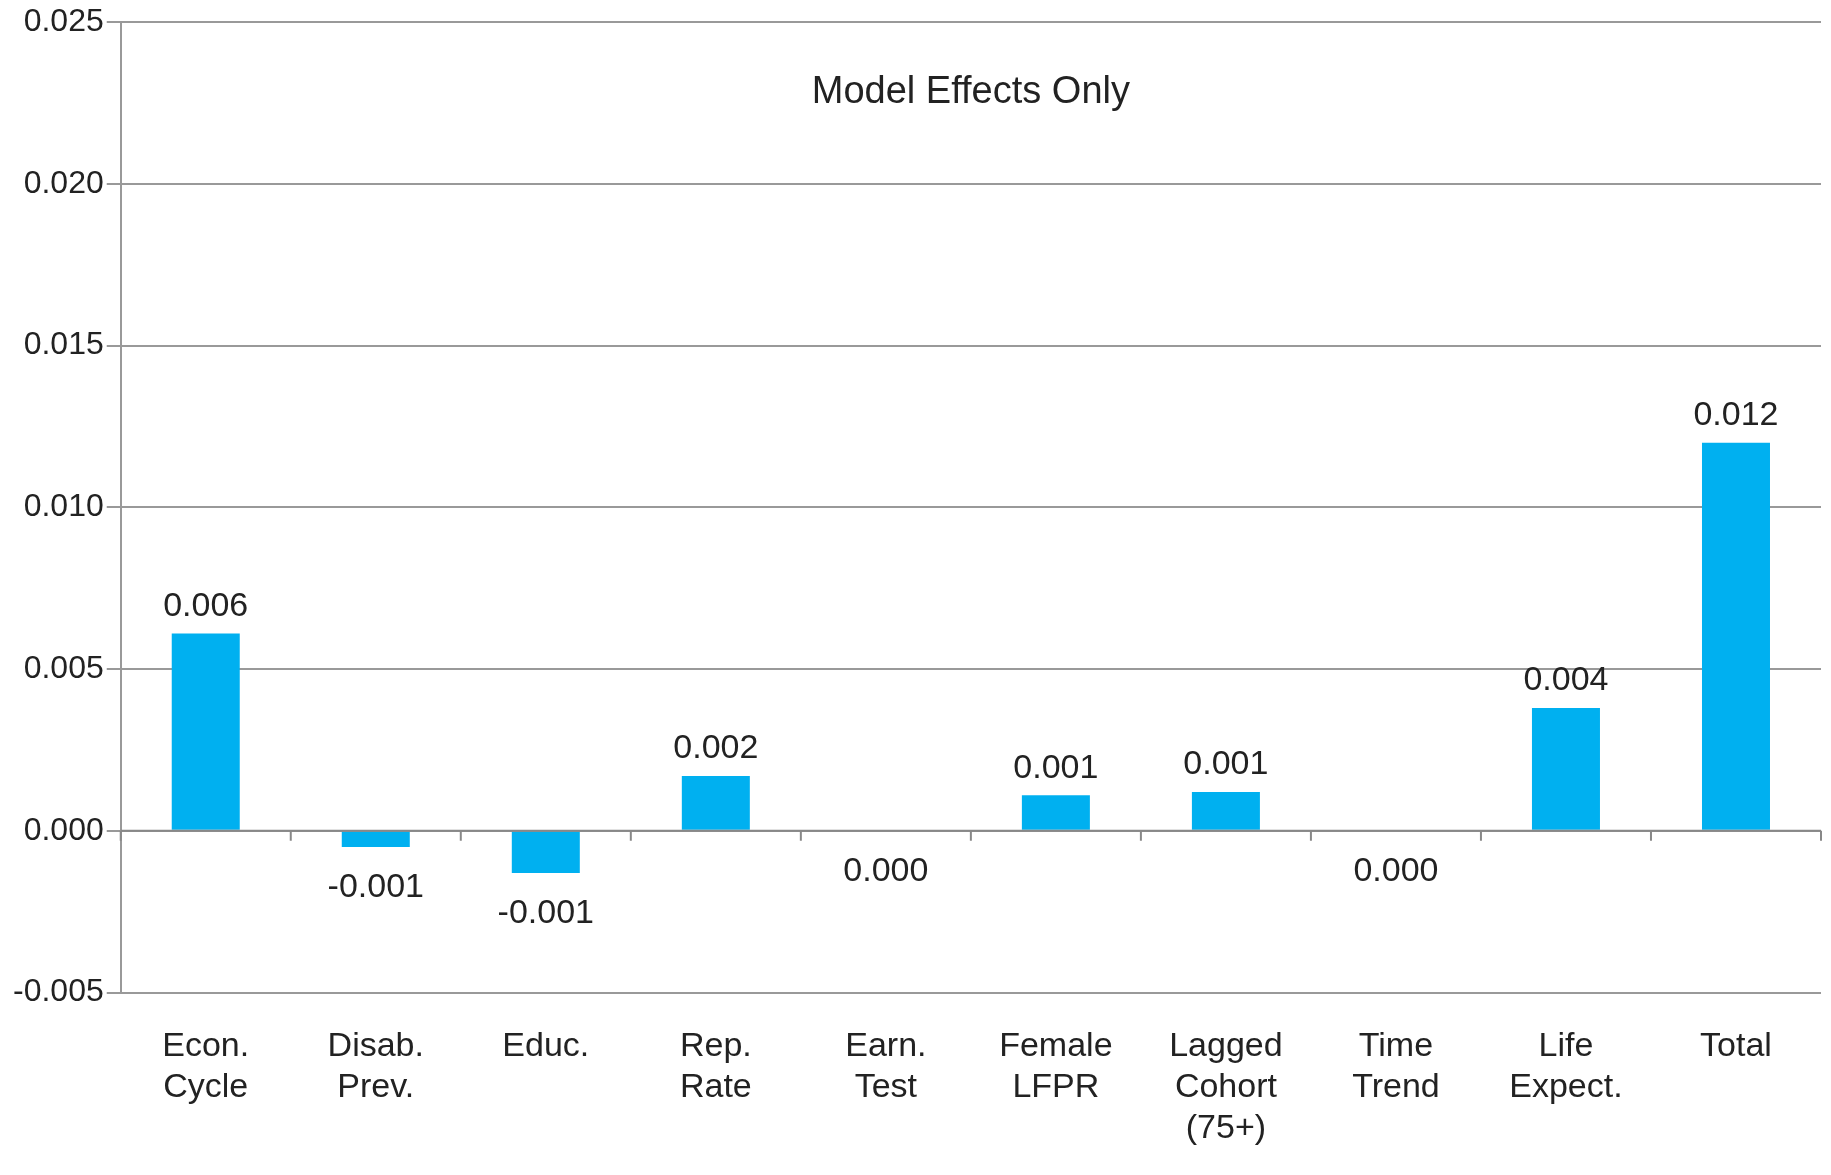  Describe the element at coordinates (206, 603) in the screenshot. I see `data-label: 0.006` at that location.